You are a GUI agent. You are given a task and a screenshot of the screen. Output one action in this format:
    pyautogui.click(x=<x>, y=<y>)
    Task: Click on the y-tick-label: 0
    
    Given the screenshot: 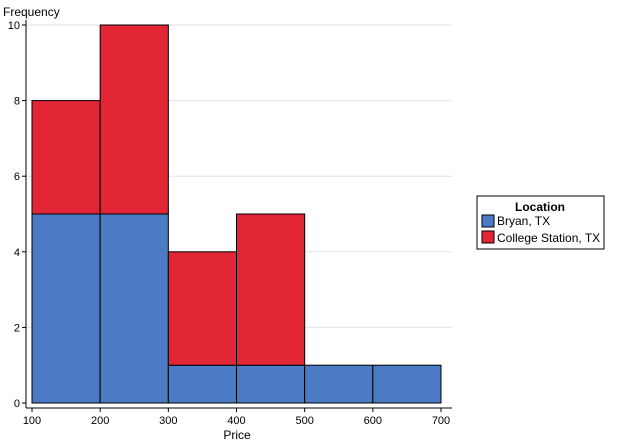 What is the action you would take?
    pyautogui.click(x=17, y=404)
    